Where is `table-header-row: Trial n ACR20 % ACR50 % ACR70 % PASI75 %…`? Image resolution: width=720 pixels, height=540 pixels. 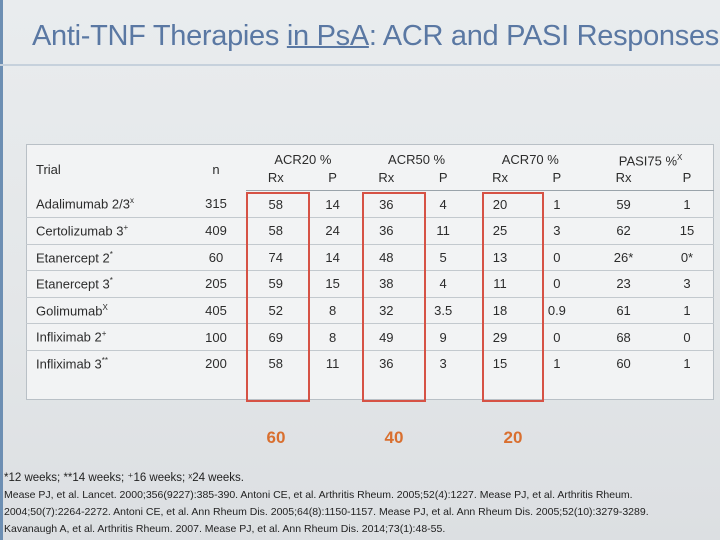 table-header-row: Trial n ACR20 % ACR50 % ACR70 % PASI75 %… is located at coordinates (370, 161).